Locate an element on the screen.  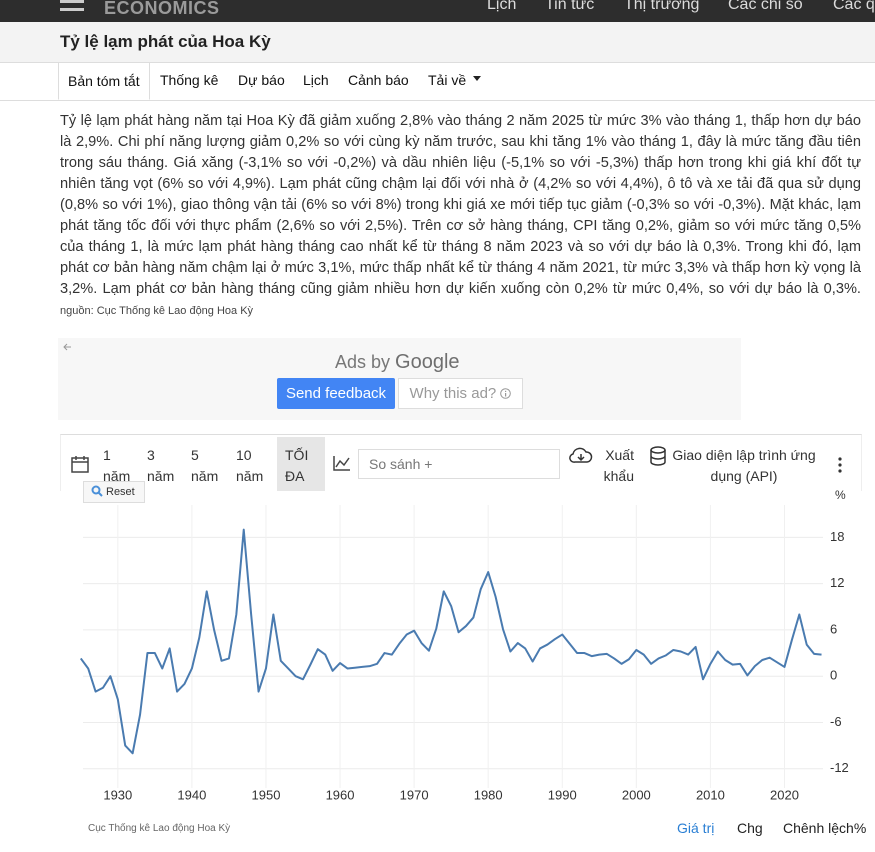
search-icon is located at coordinates (97, 491).